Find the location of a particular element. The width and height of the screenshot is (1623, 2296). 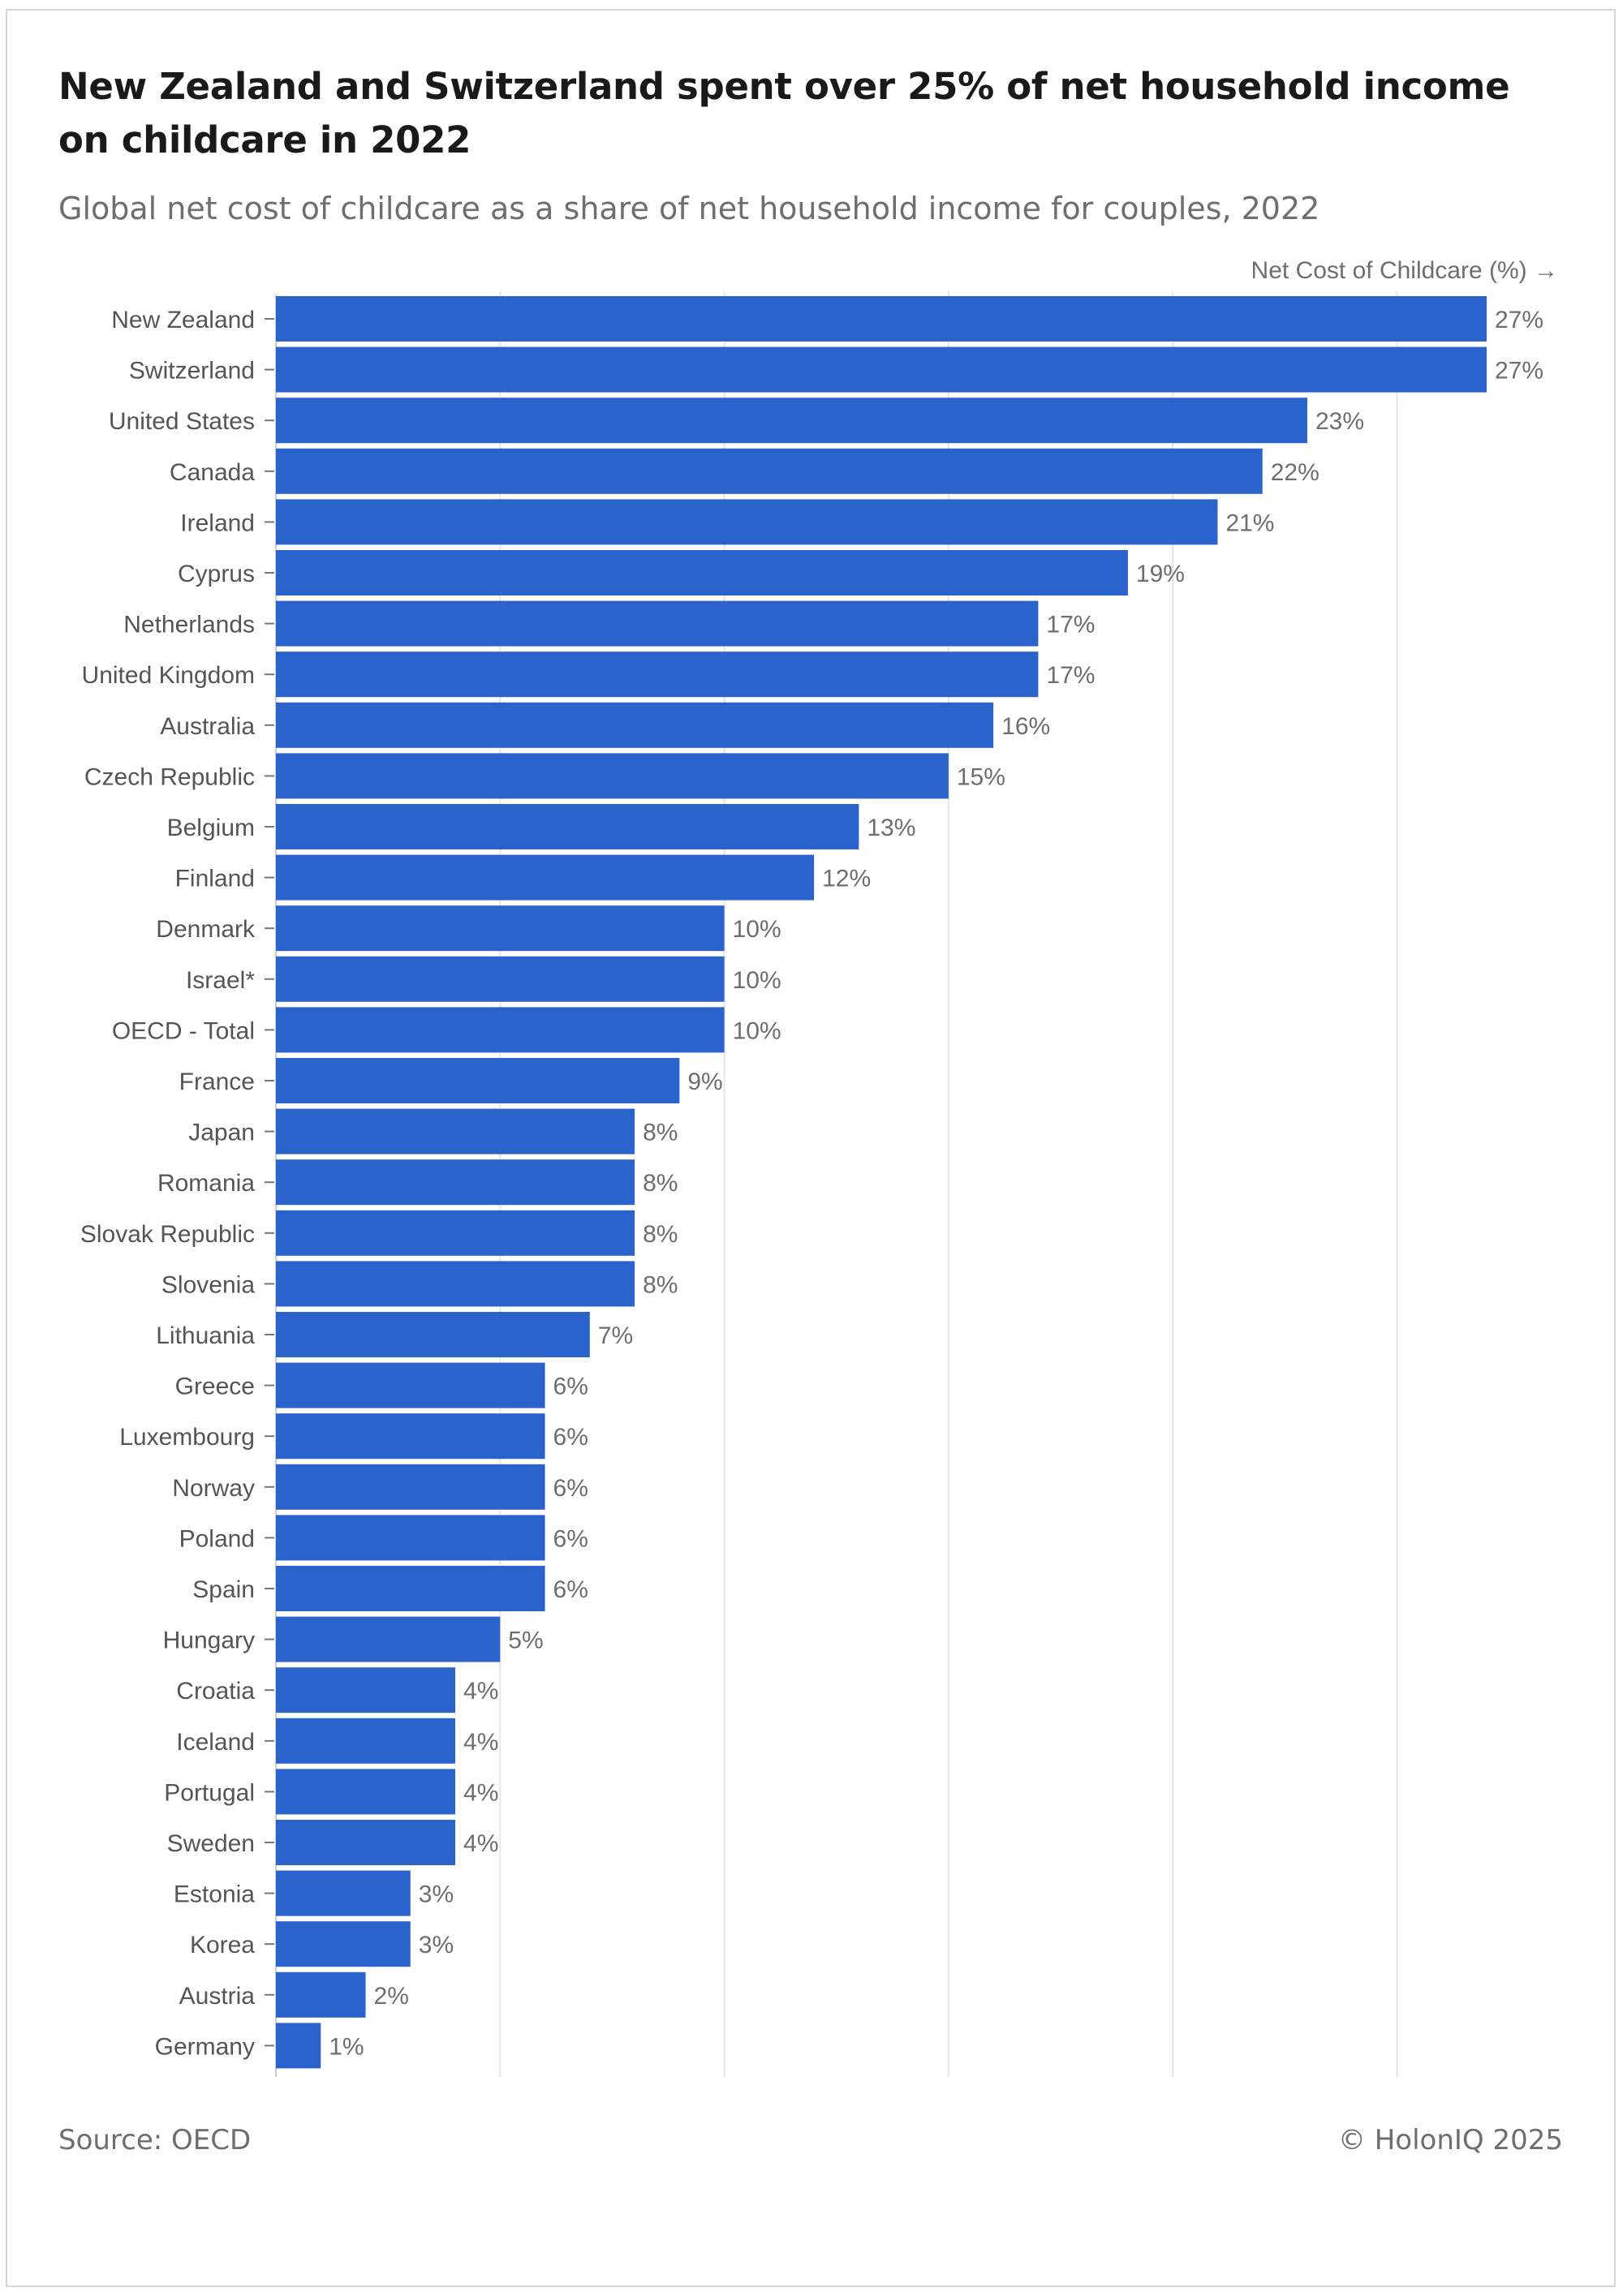

value-label-czech-republic: 15% is located at coordinates (981, 776).